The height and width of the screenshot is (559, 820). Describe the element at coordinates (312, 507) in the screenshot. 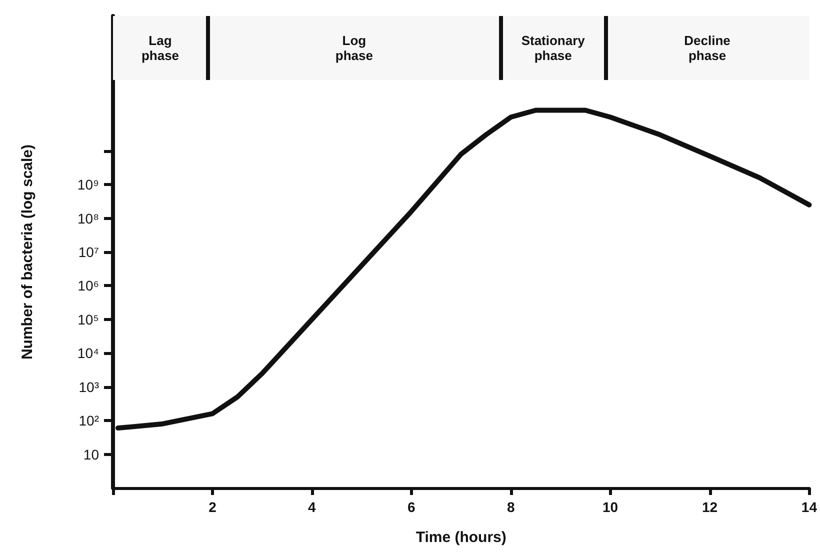

I see `x-tick-label: 4` at that location.